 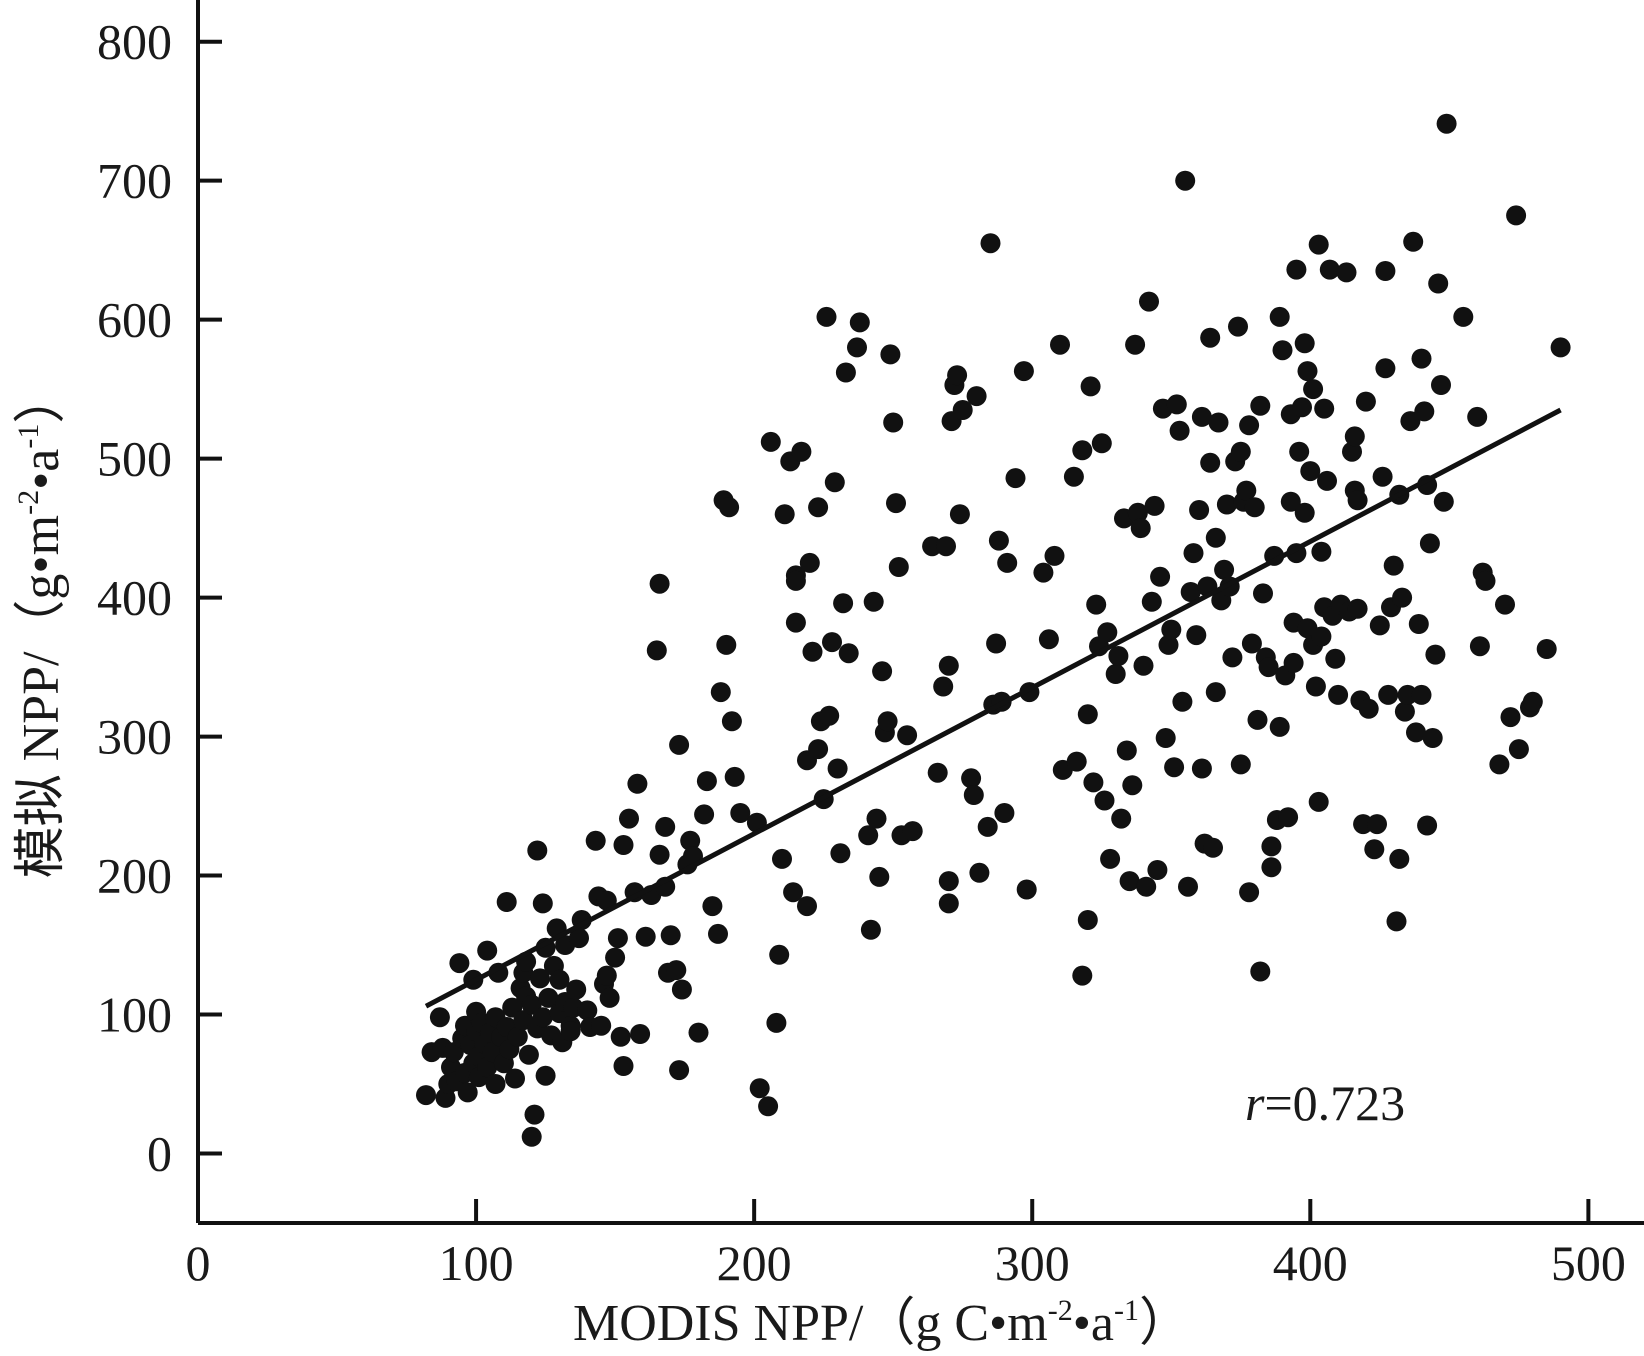 What do you see at coordinates (134, 876) in the screenshot?
I see `y-tick-label: 200` at bounding box center [134, 876].